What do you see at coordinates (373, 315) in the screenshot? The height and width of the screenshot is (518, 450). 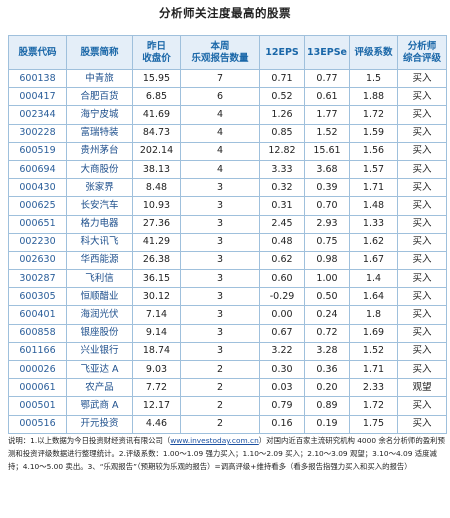 I see `rating-coefficient-cell: 1.8` at bounding box center [373, 315].